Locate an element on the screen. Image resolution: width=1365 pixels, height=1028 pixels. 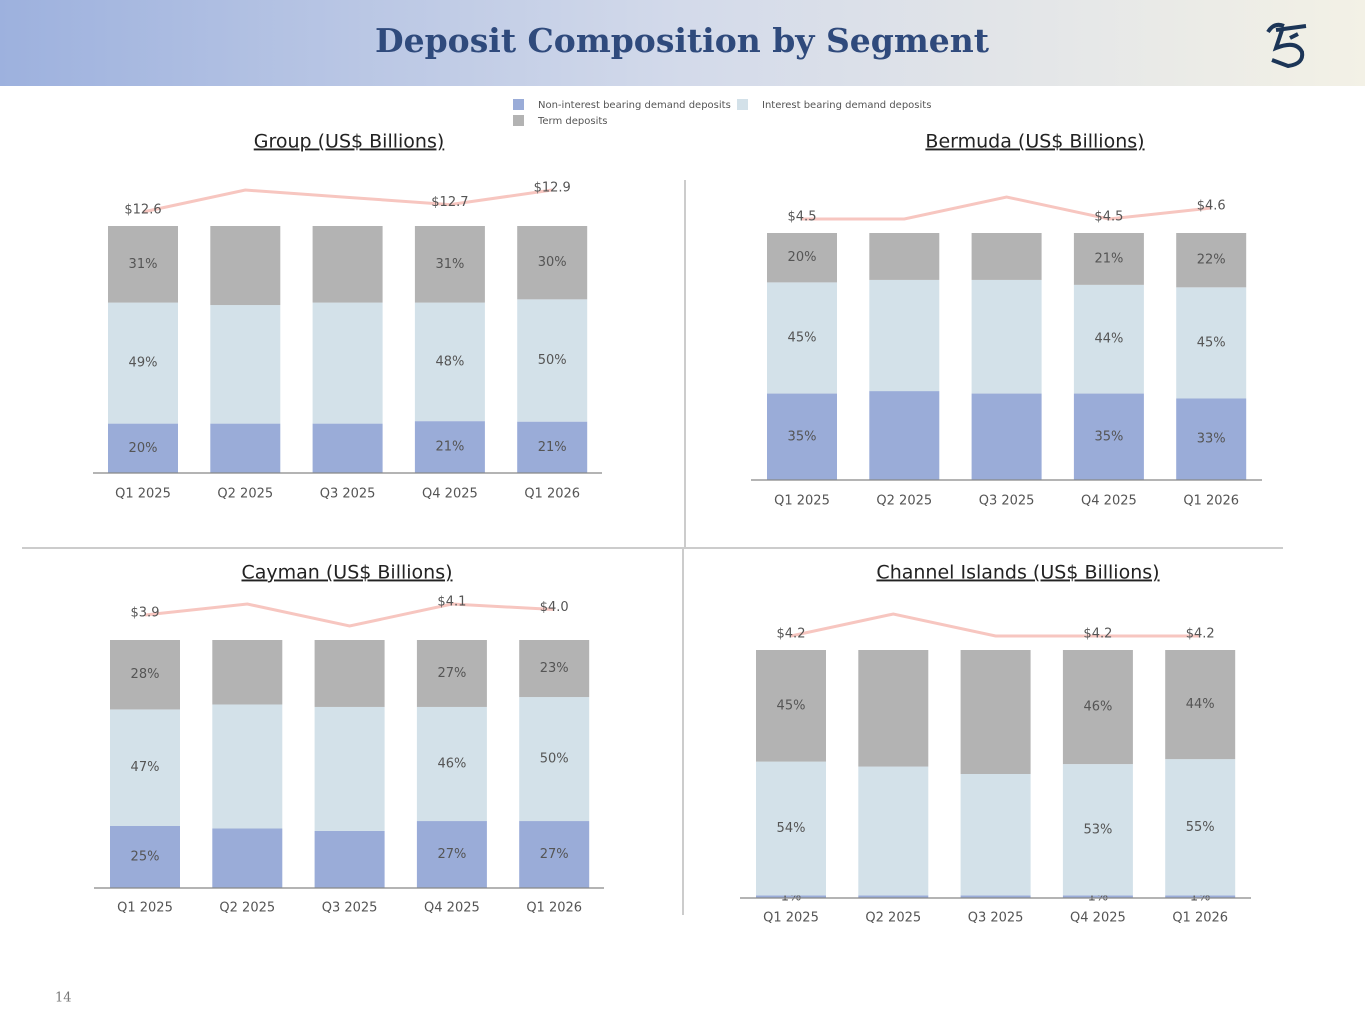
data-label: 20% is located at coordinates (143, 448).